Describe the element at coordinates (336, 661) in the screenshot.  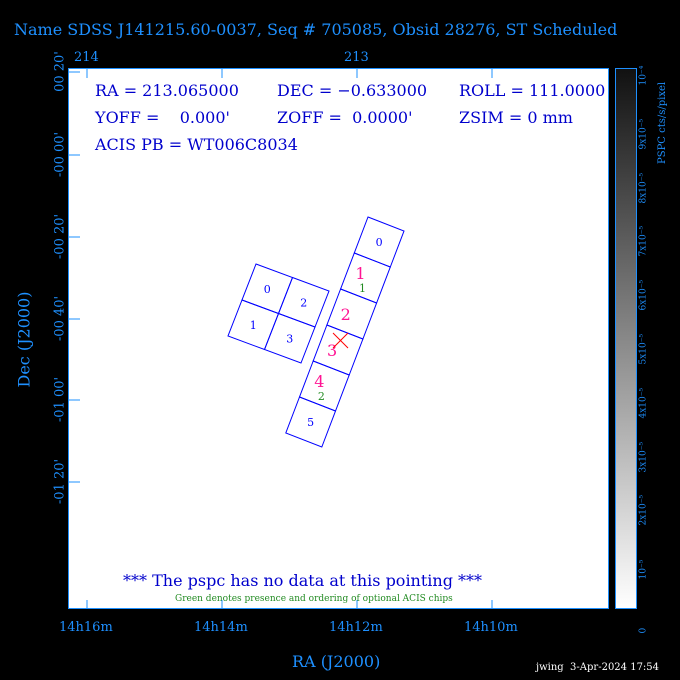
I see `x-axis-label: RA (J2000)` at that location.